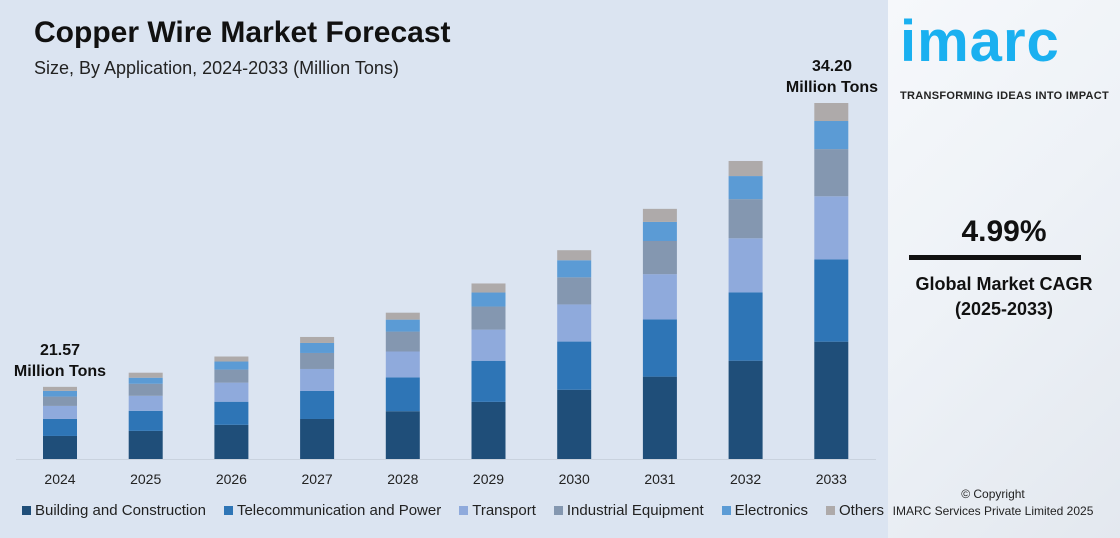 The width and height of the screenshot is (1120, 538). What do you see at coordinates (635, 510) in the screenshot?
I see `legend-label: Industrial Equipment` at bounding box center [635, 510].